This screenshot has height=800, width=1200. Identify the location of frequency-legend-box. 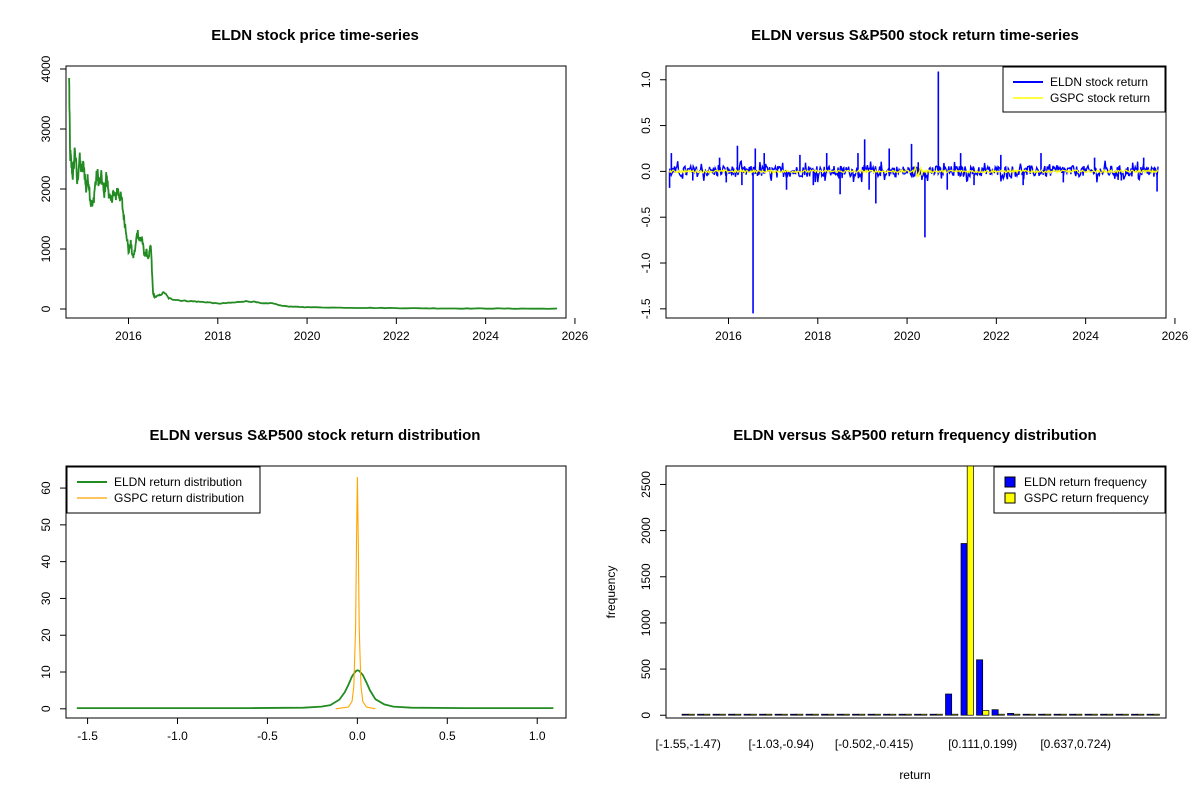
(1079, 490).